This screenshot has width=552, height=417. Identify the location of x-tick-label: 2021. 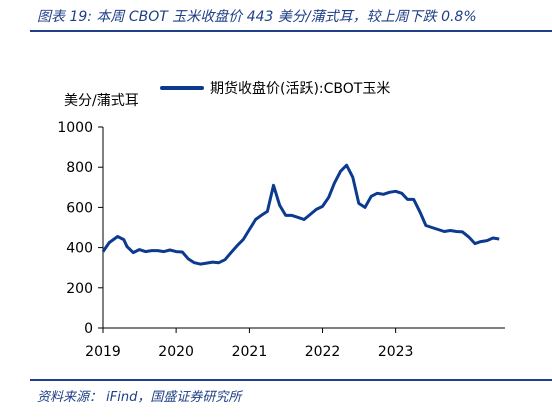
(250, 352).